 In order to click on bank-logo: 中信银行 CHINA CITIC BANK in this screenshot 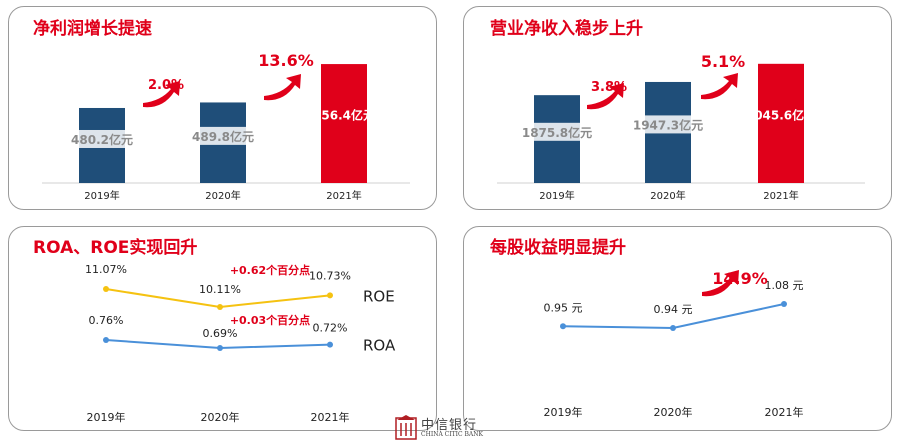, I will do `click(470, 429)`.